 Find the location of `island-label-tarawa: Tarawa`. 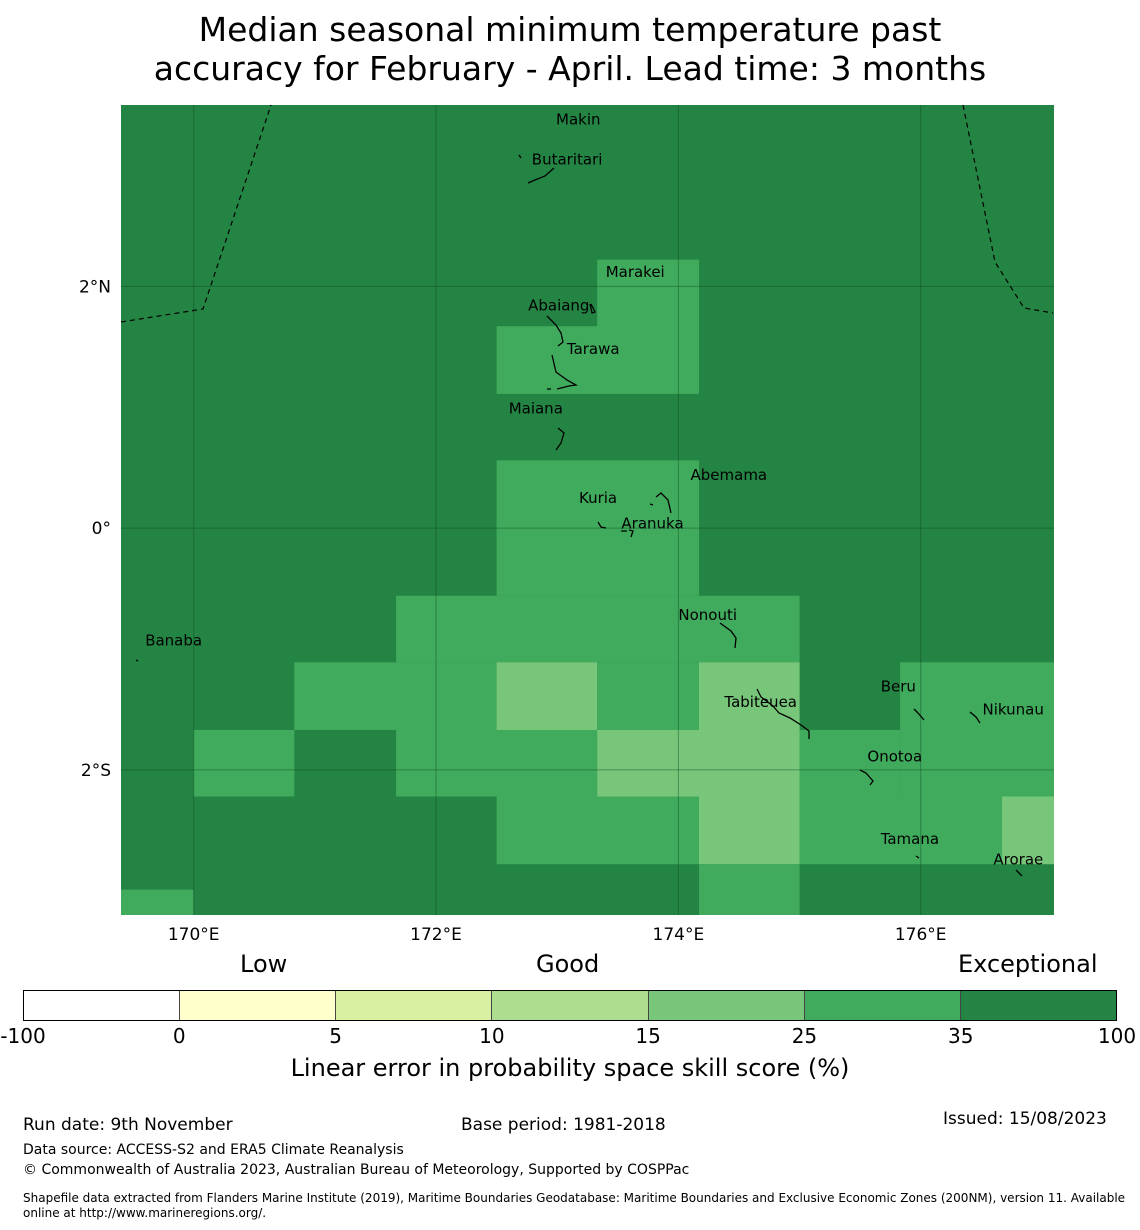

island-label-tarawa: Tarawa is located at coordinates (593, 349).